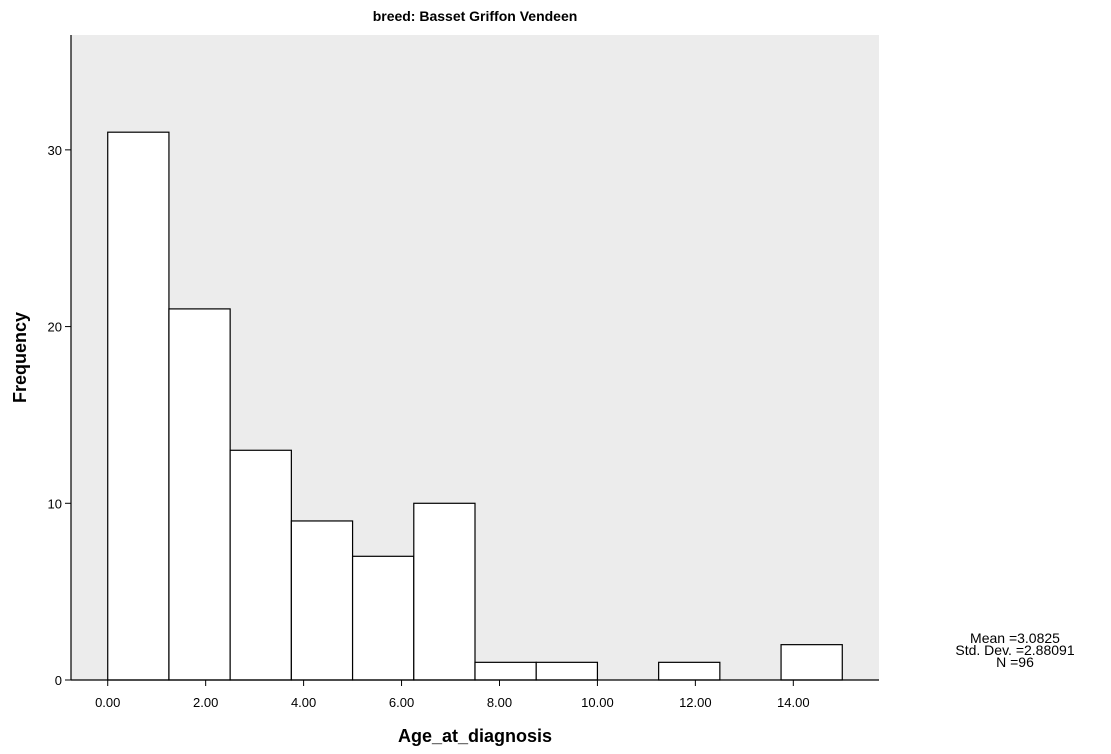 The width and height of the screenshot is (1111, 754). Describe the element at coordinates (695, 702) in the screenshot. I see `x-tick-label: 12.00` at that location.